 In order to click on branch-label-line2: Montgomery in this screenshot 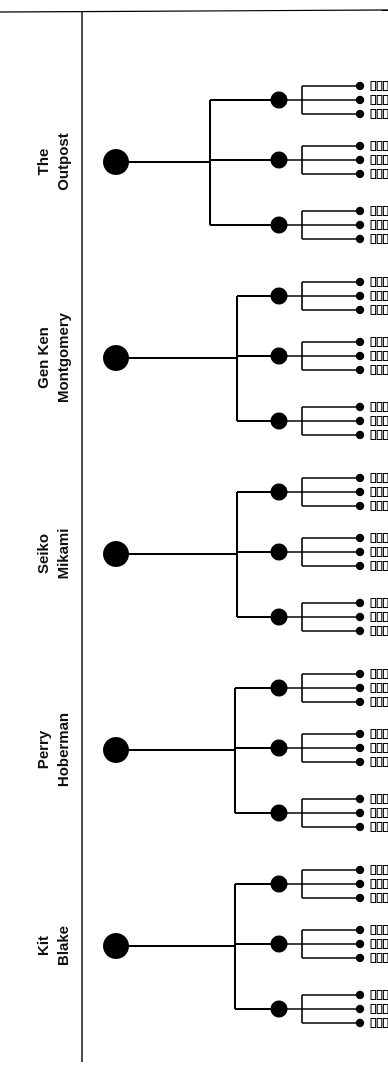, I will do `click(63, 357)`.